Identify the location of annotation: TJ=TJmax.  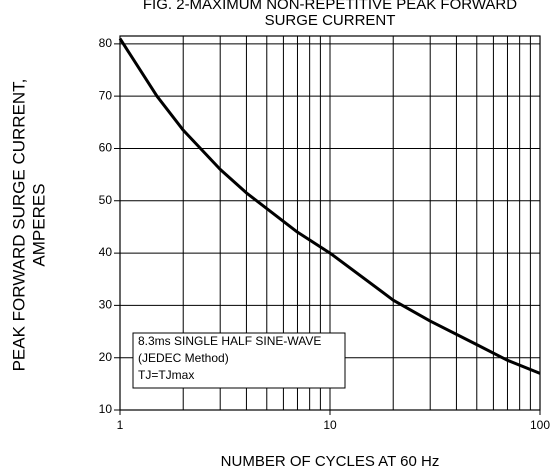
(166, 375).